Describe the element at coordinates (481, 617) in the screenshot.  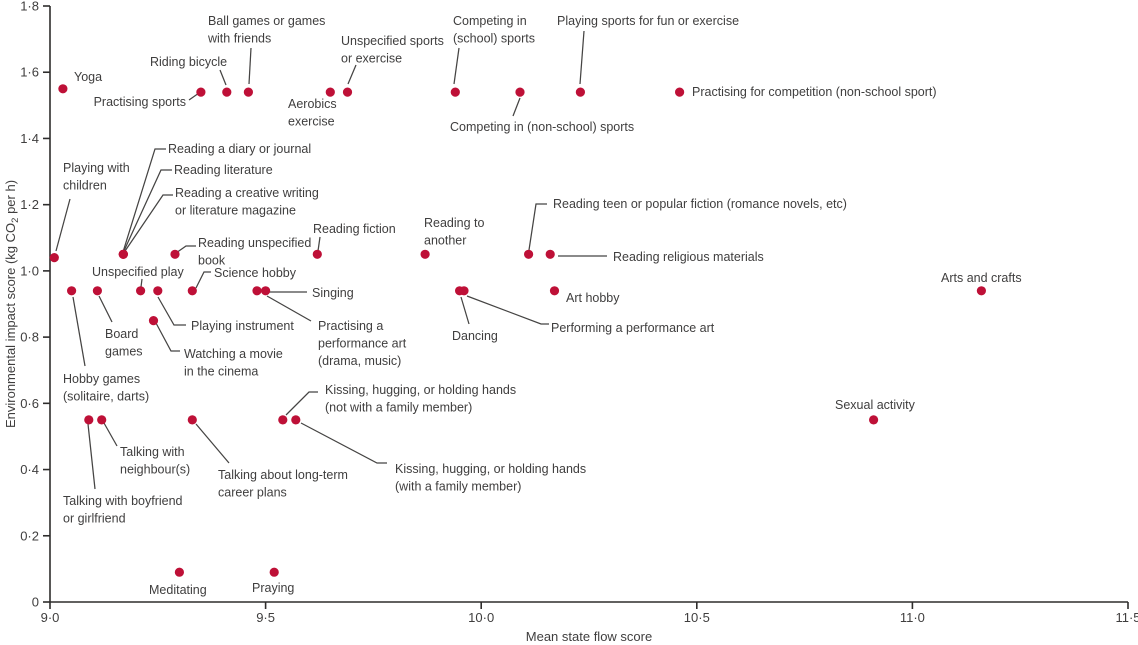
I see `x-tick-label: 10·0` at that location.